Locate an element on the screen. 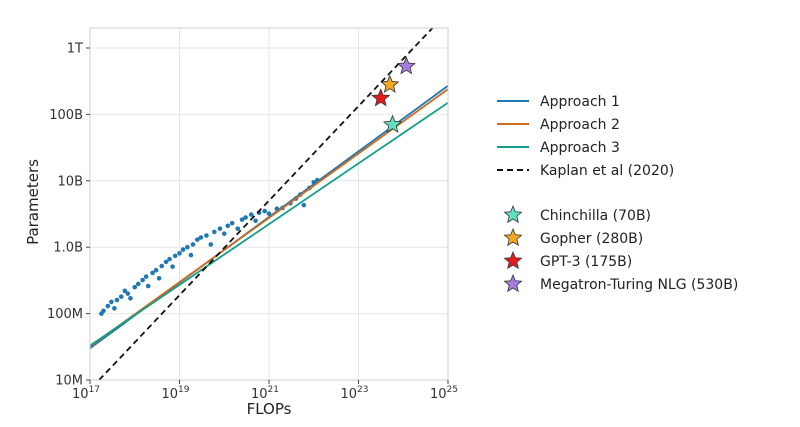 This screenshot has height=427, width=800. legend-entry-label: Approach 2 is located at coordinates (580, 125).